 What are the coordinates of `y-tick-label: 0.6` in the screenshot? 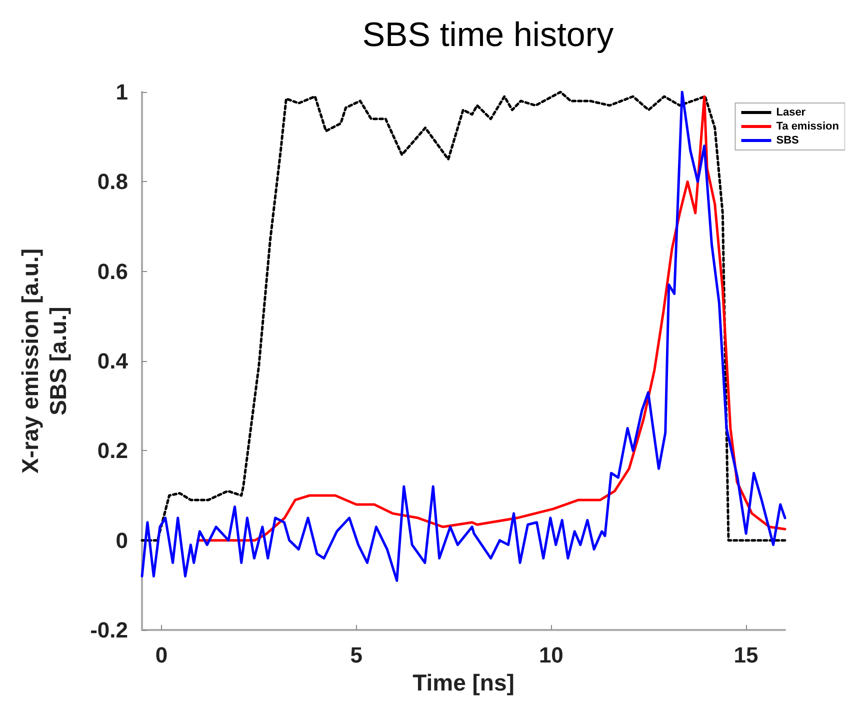 It's located at (112, 271).